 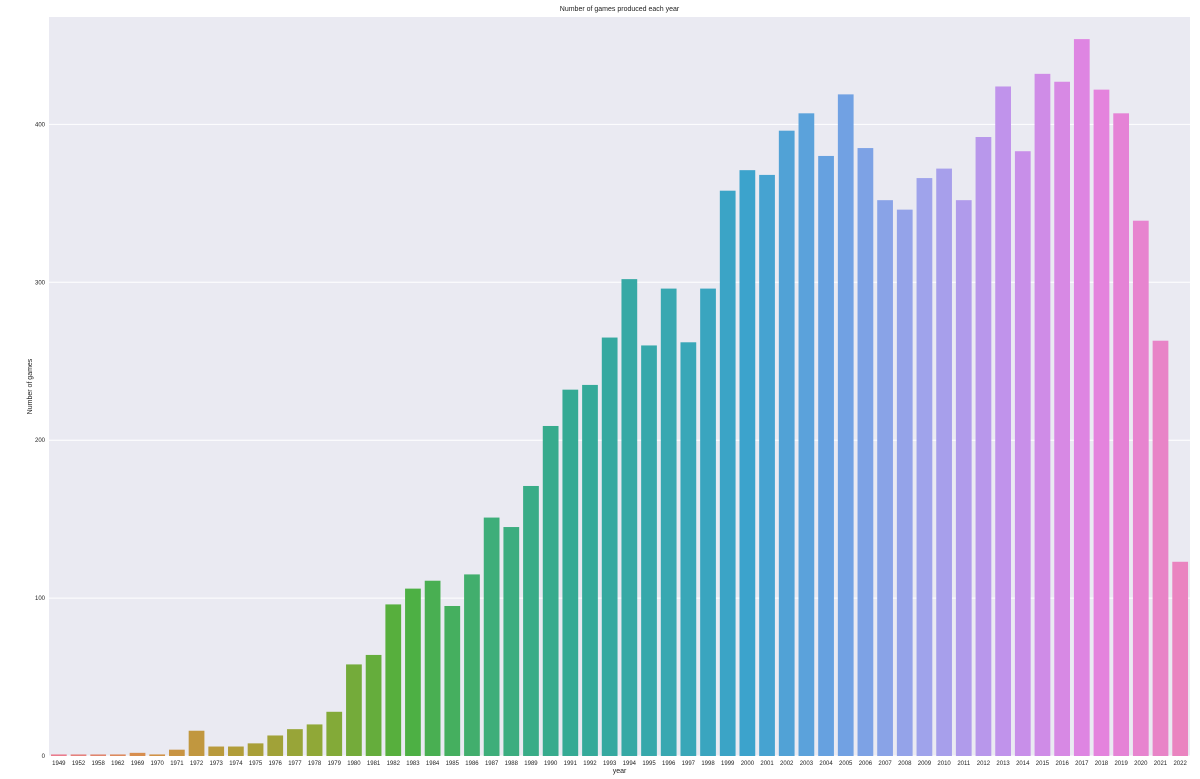 I want to click on x-tick-label: 2009, so click(x=925, y=764).